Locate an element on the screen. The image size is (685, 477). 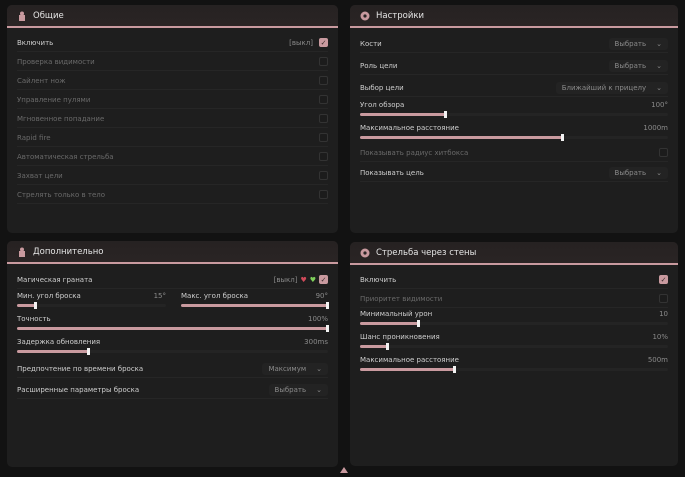
show-target-label: Показывать цель is located at coordinates (392, 172).